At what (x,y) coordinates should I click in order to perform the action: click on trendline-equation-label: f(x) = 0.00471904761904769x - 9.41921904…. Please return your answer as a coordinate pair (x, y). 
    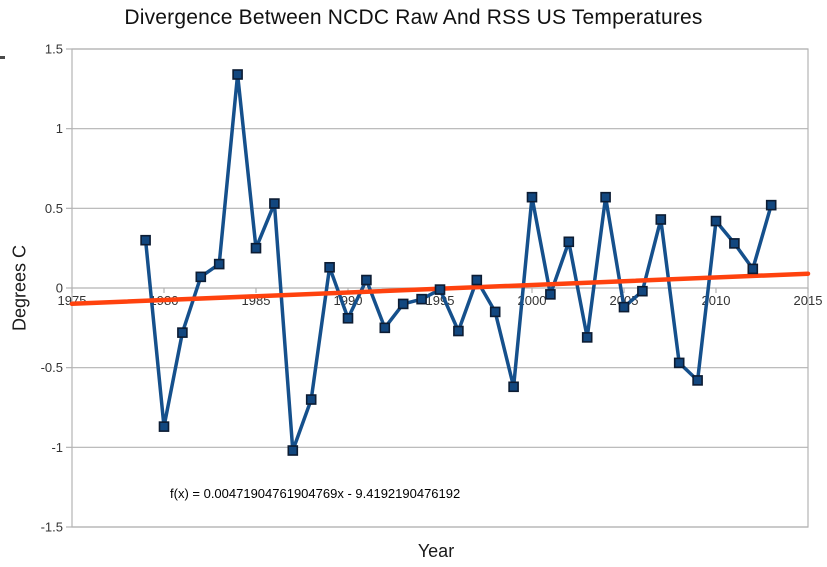
    Looking at the image, I should click on (315, 493).